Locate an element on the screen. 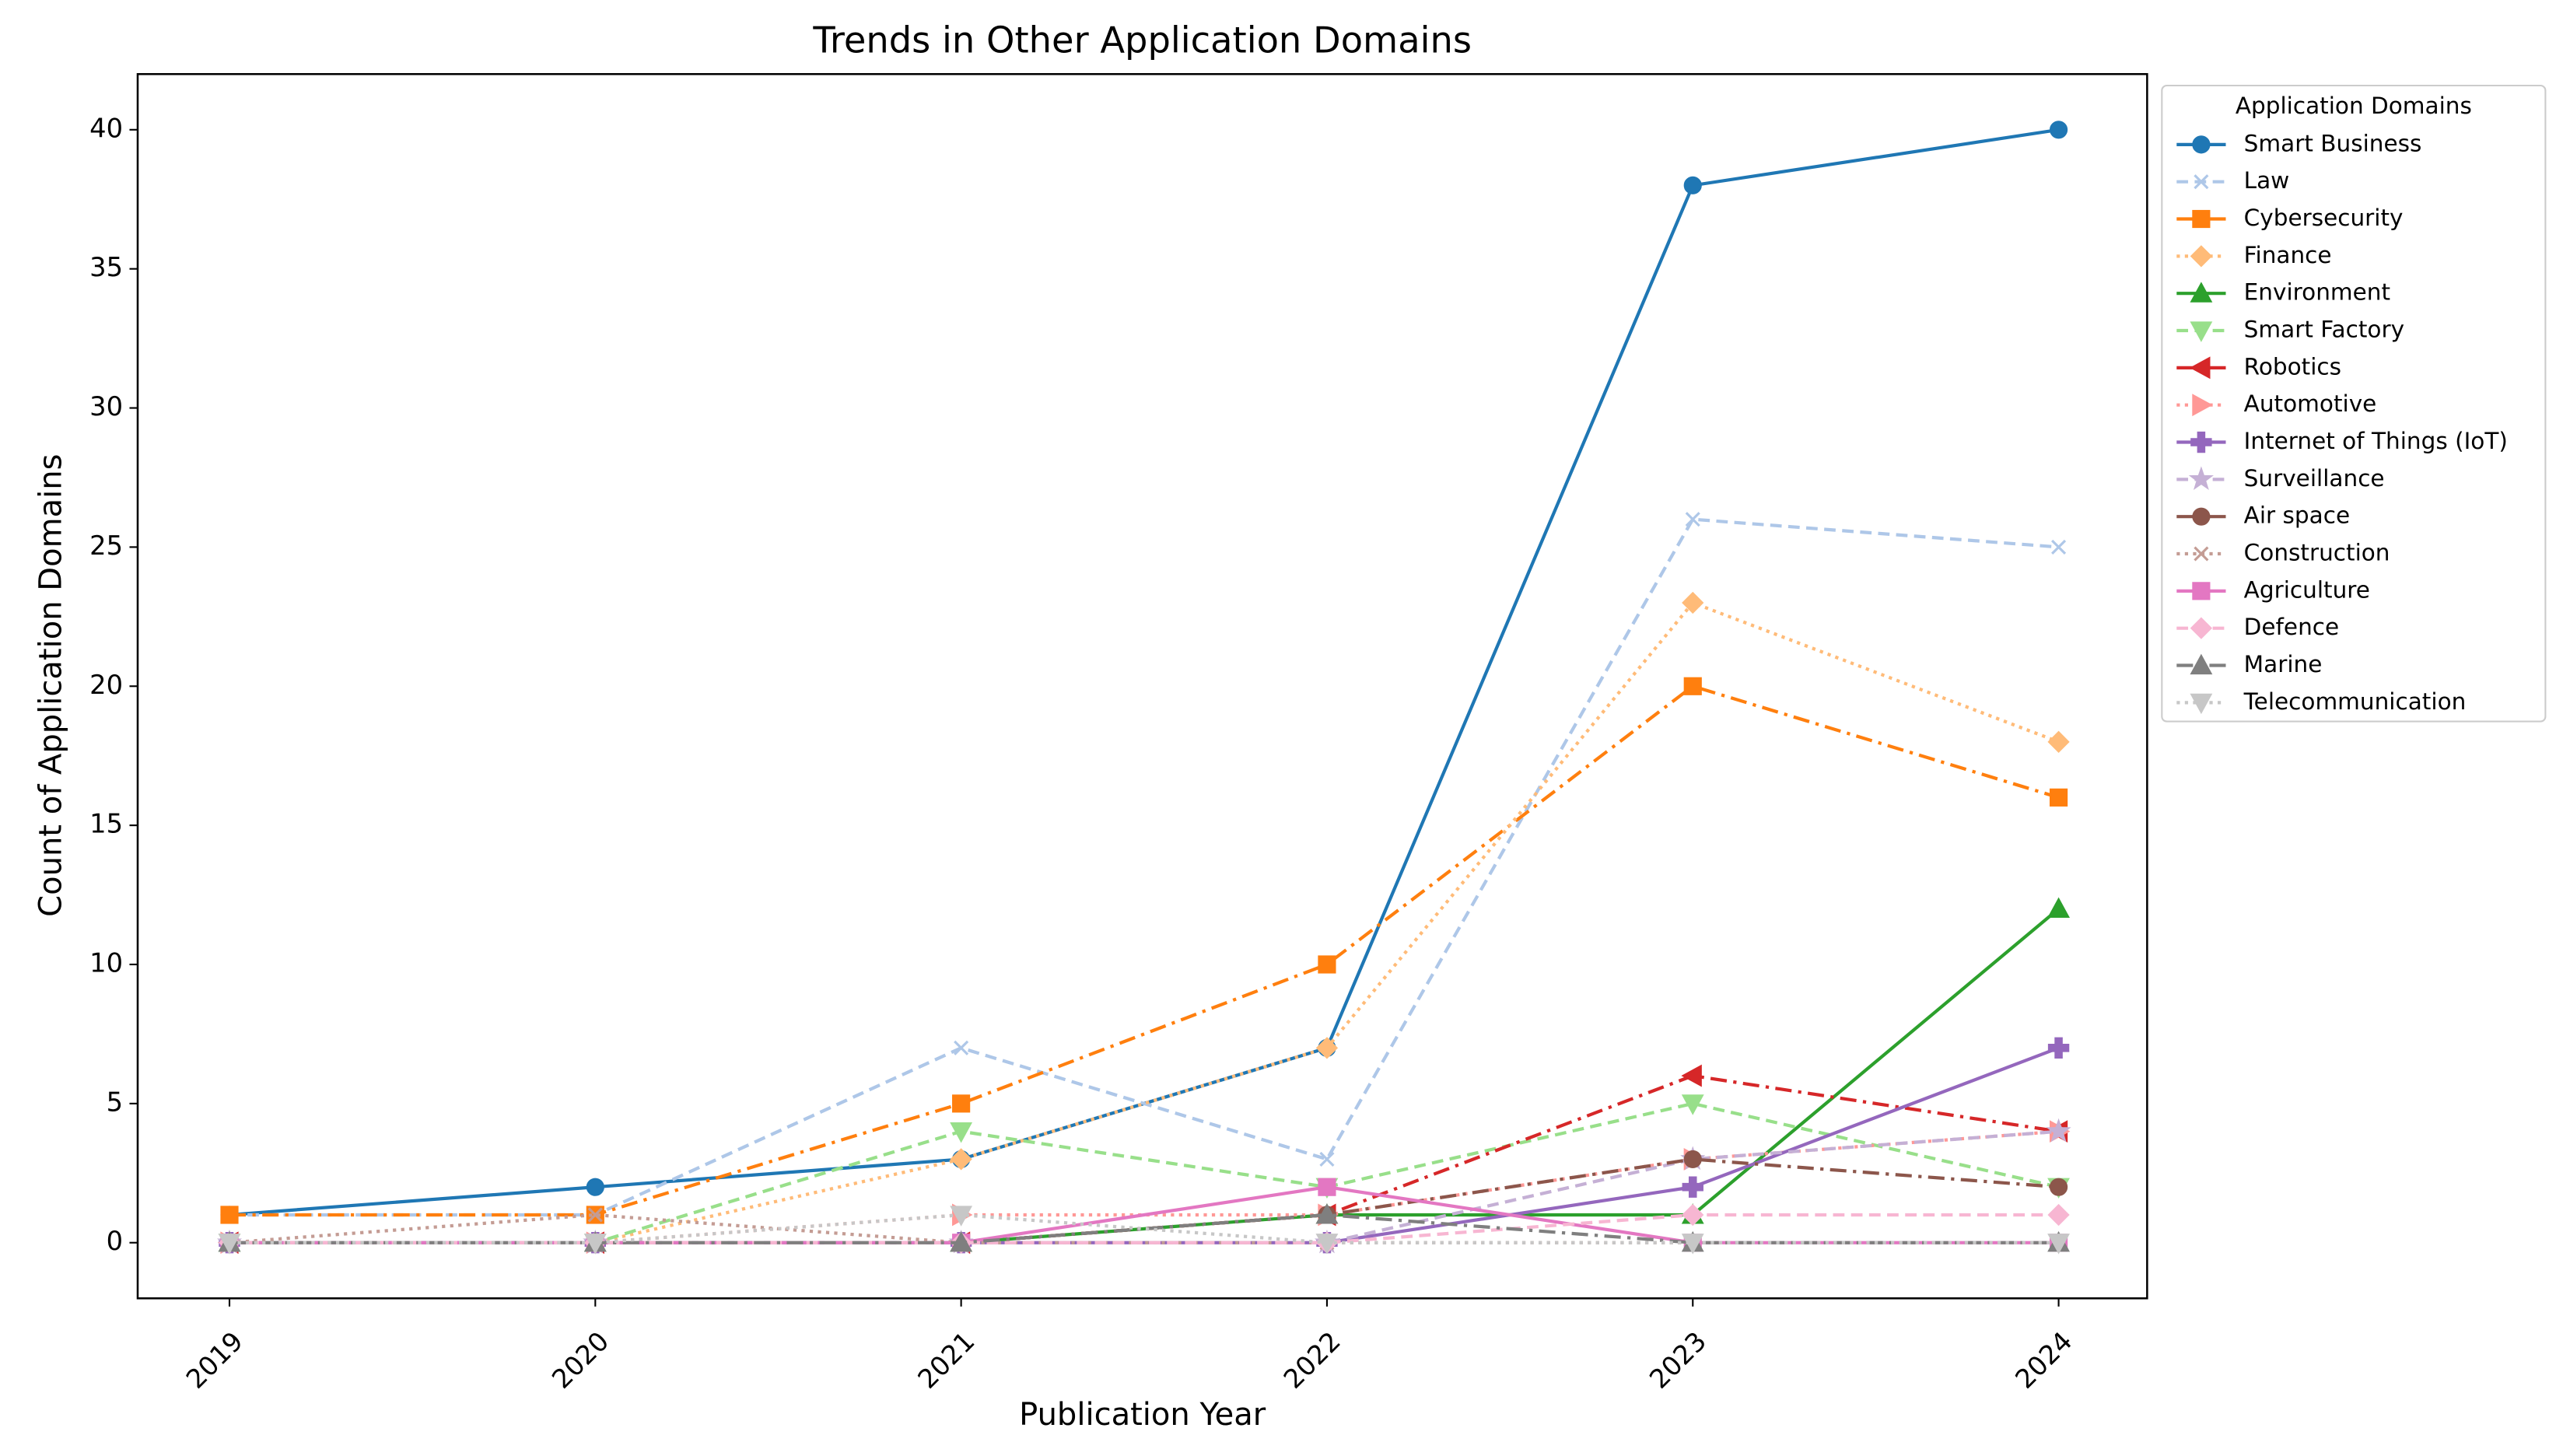 The image size is (2570, 1456). y-tick-label: 5 is located at coordinates (115, 1102).